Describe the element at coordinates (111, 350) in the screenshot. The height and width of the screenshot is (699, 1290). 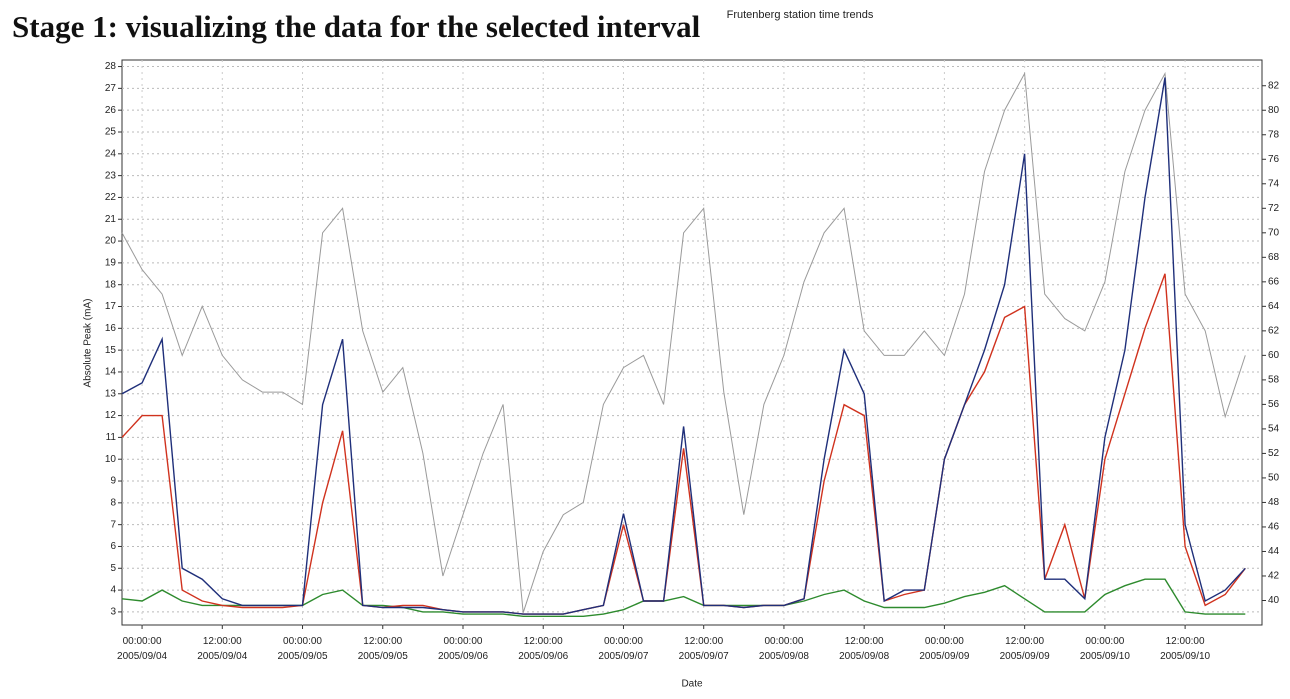
I see `y-tick-label: 15` at that location.